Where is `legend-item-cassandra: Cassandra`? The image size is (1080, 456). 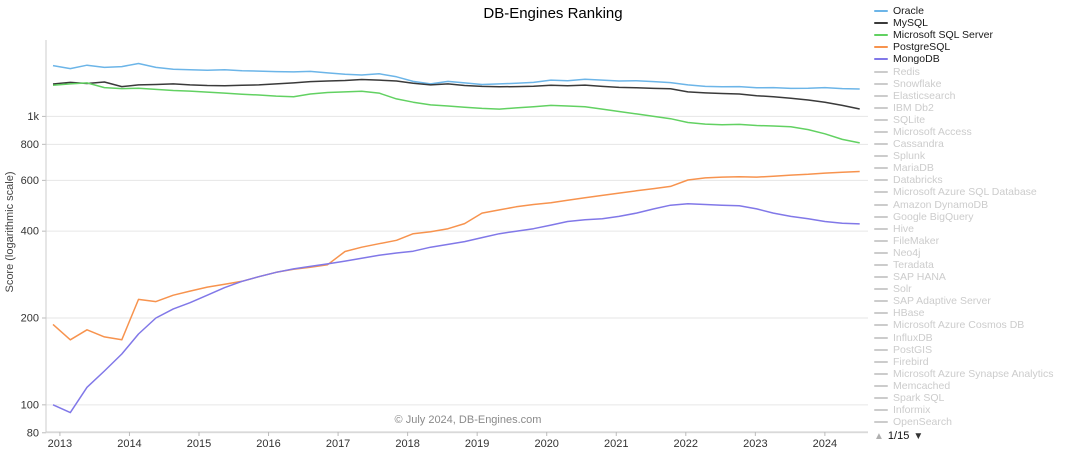
legend-item-cassandra: Cassandra is located at coordinates (964, 144).